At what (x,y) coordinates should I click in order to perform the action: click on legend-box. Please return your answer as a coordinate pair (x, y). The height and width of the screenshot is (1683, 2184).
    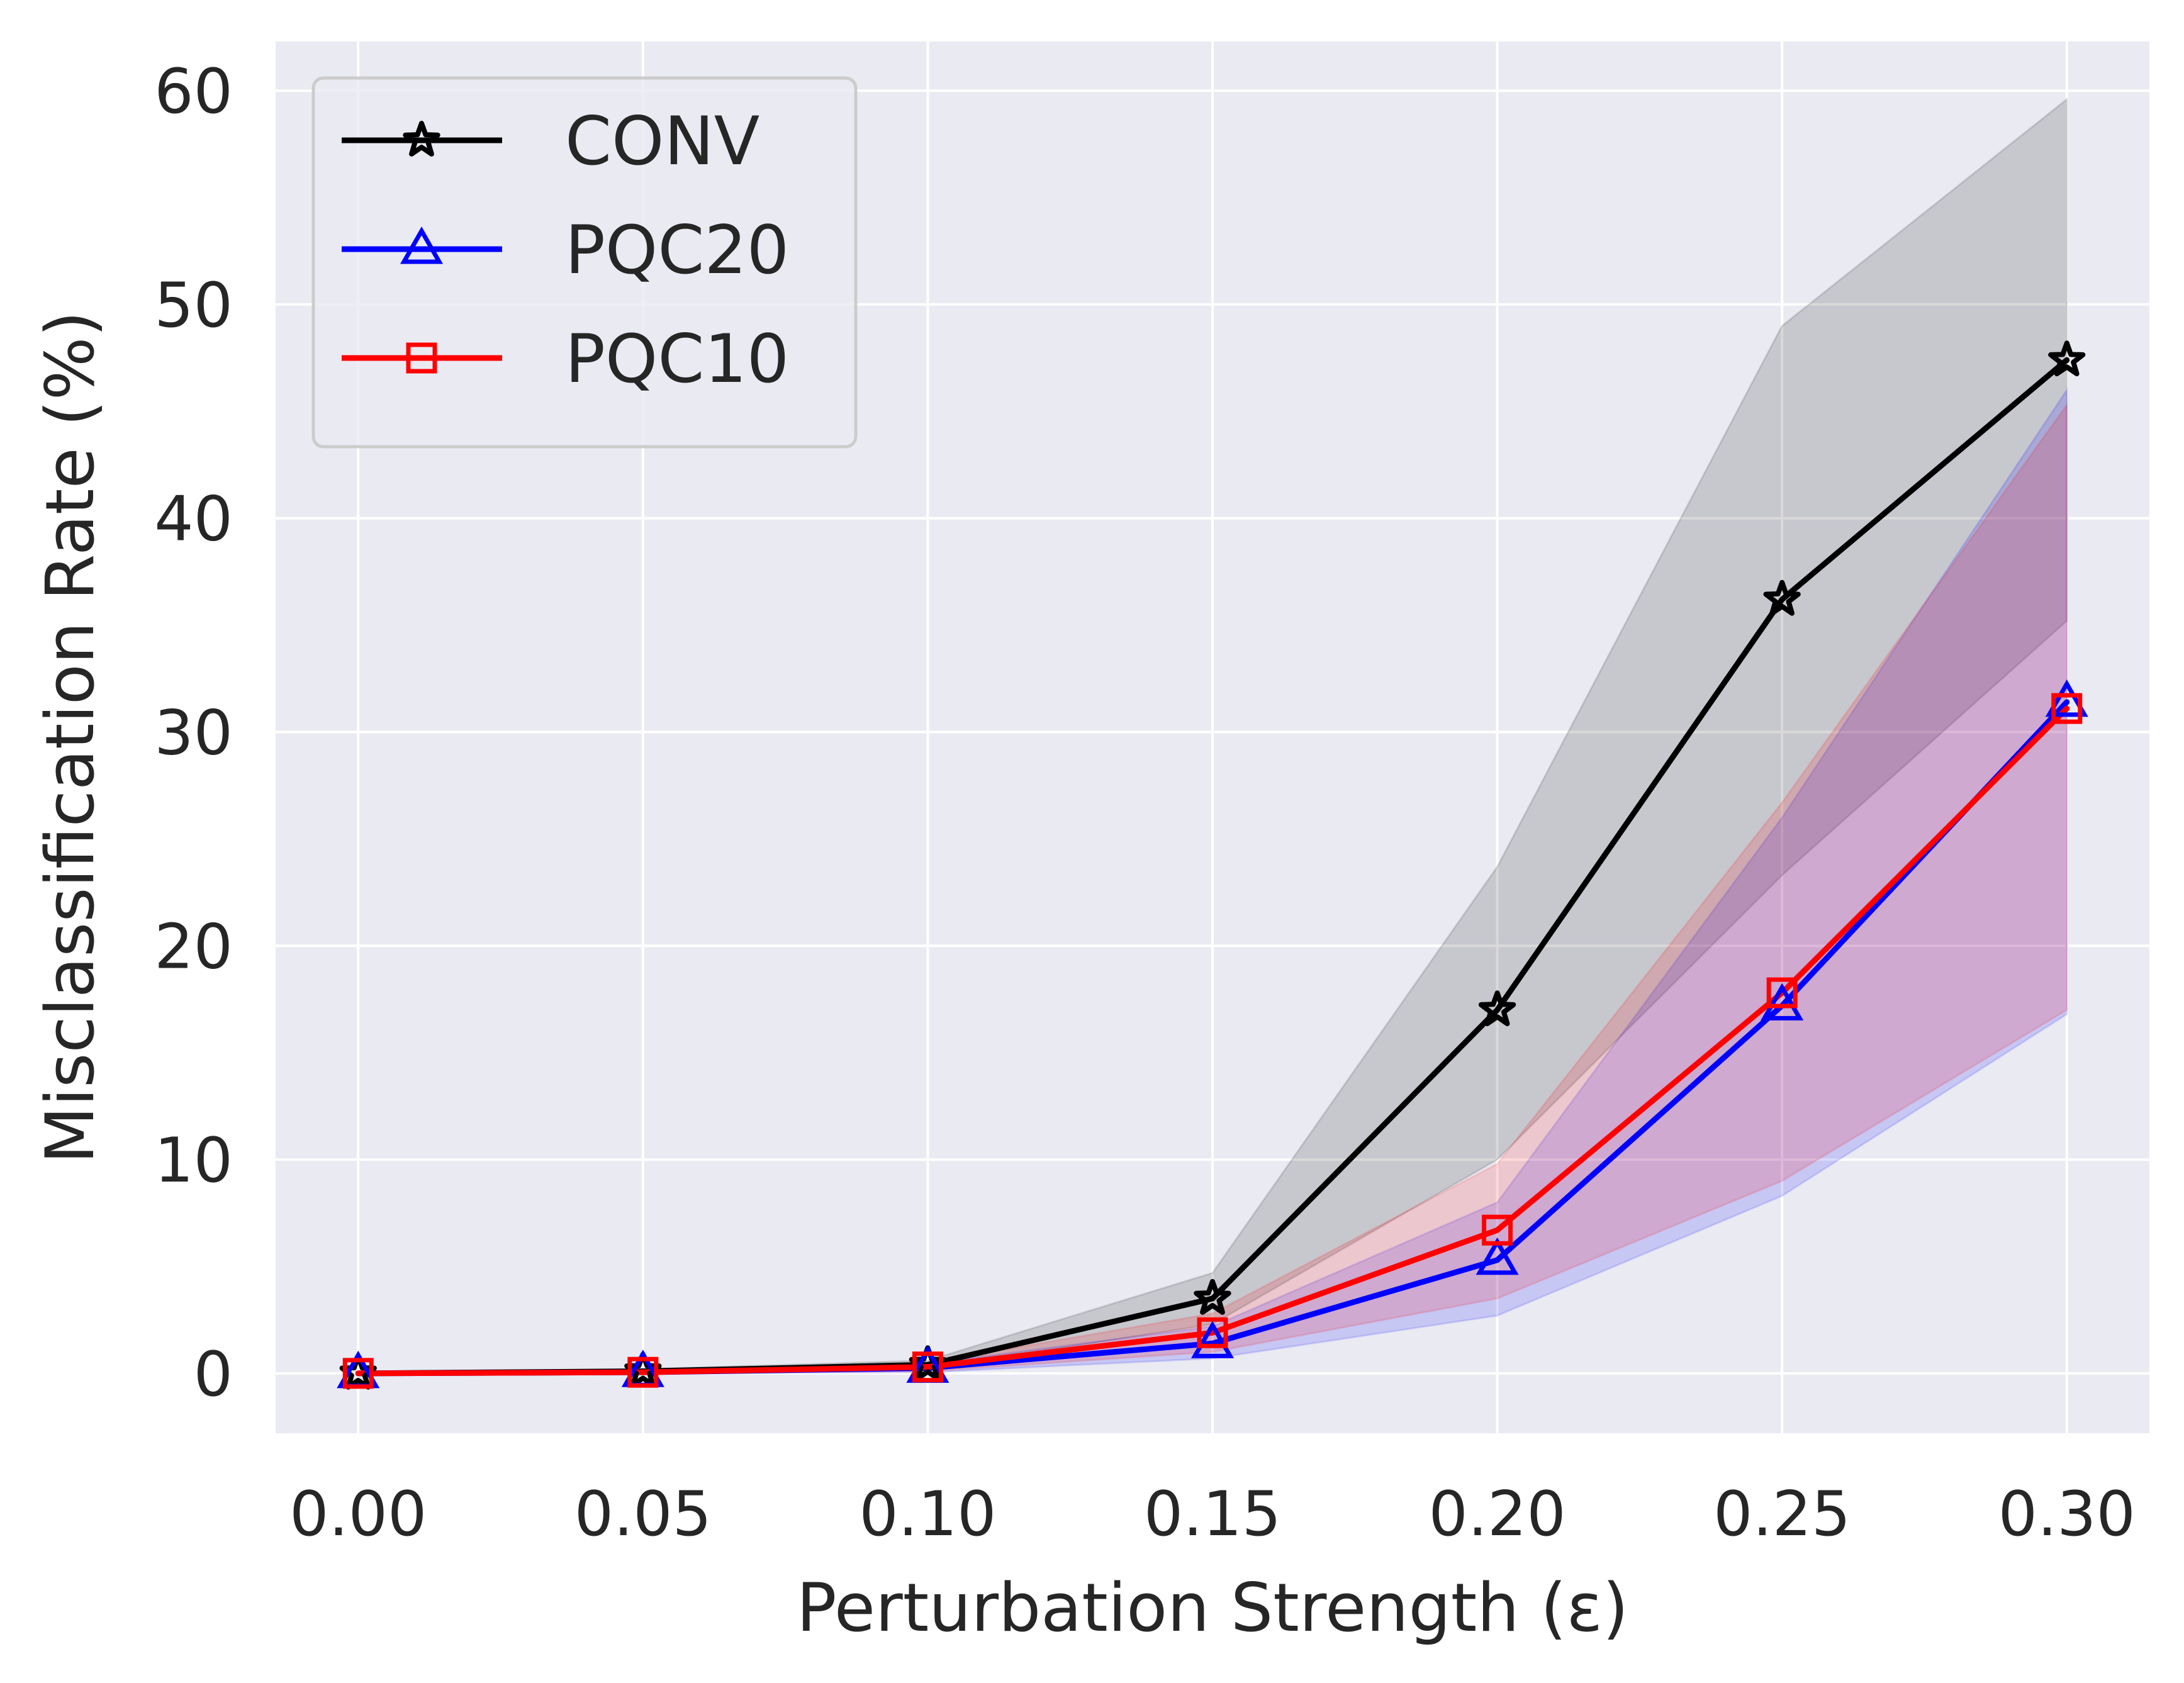
    Looking at the image, I should click on (584, 262).